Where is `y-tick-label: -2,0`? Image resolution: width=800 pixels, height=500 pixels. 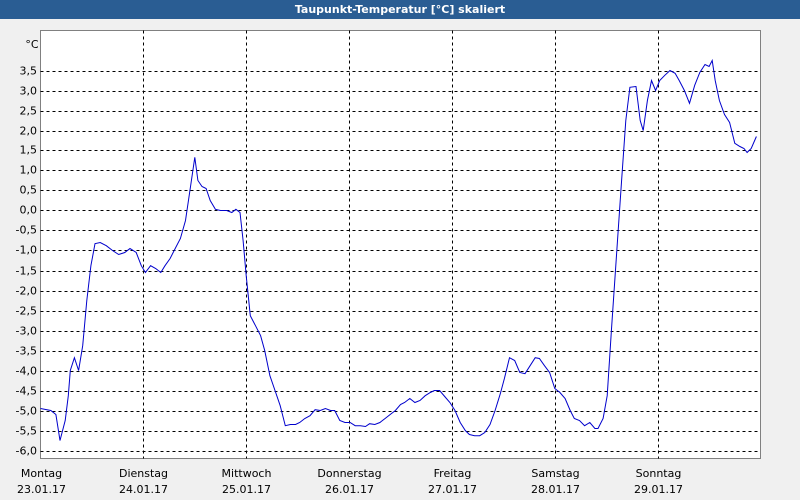
y-tick-label: -2,0 is located at coordinates (26, 291).